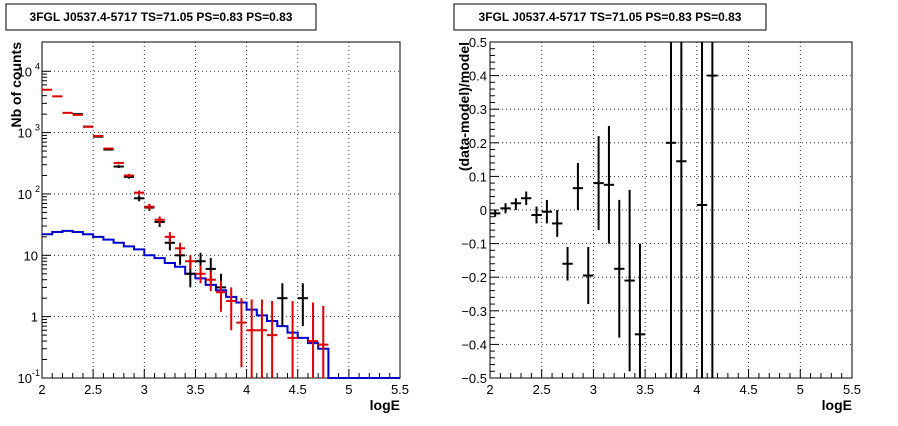 The width and height of the screenshot is (898, 426). I want to click on y-tick-label: 0.1, so click(478, 176).